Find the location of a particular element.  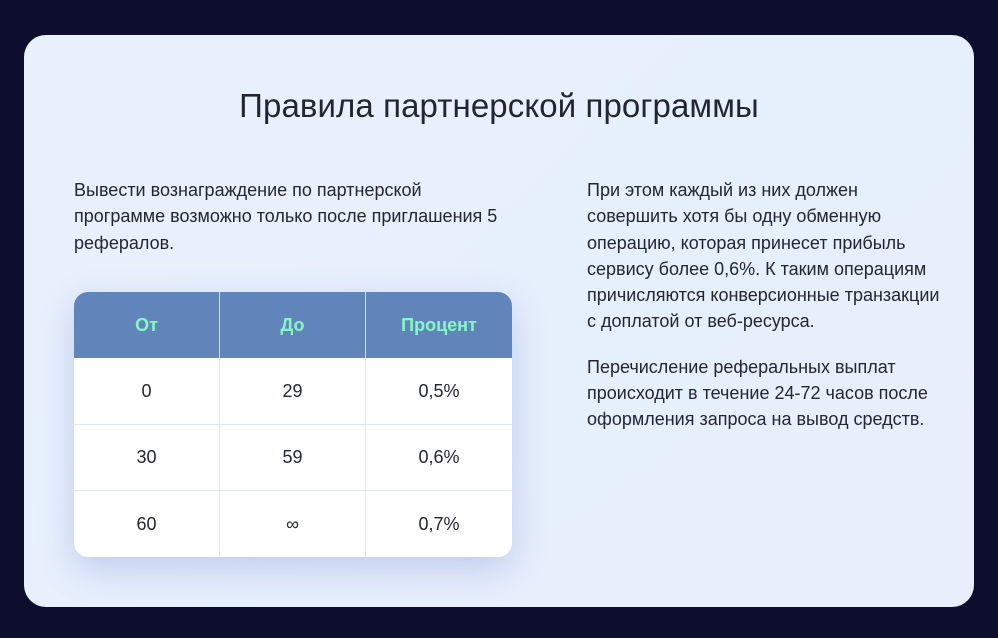

table-header-percent: Процент is located at coordinates (439, 325).